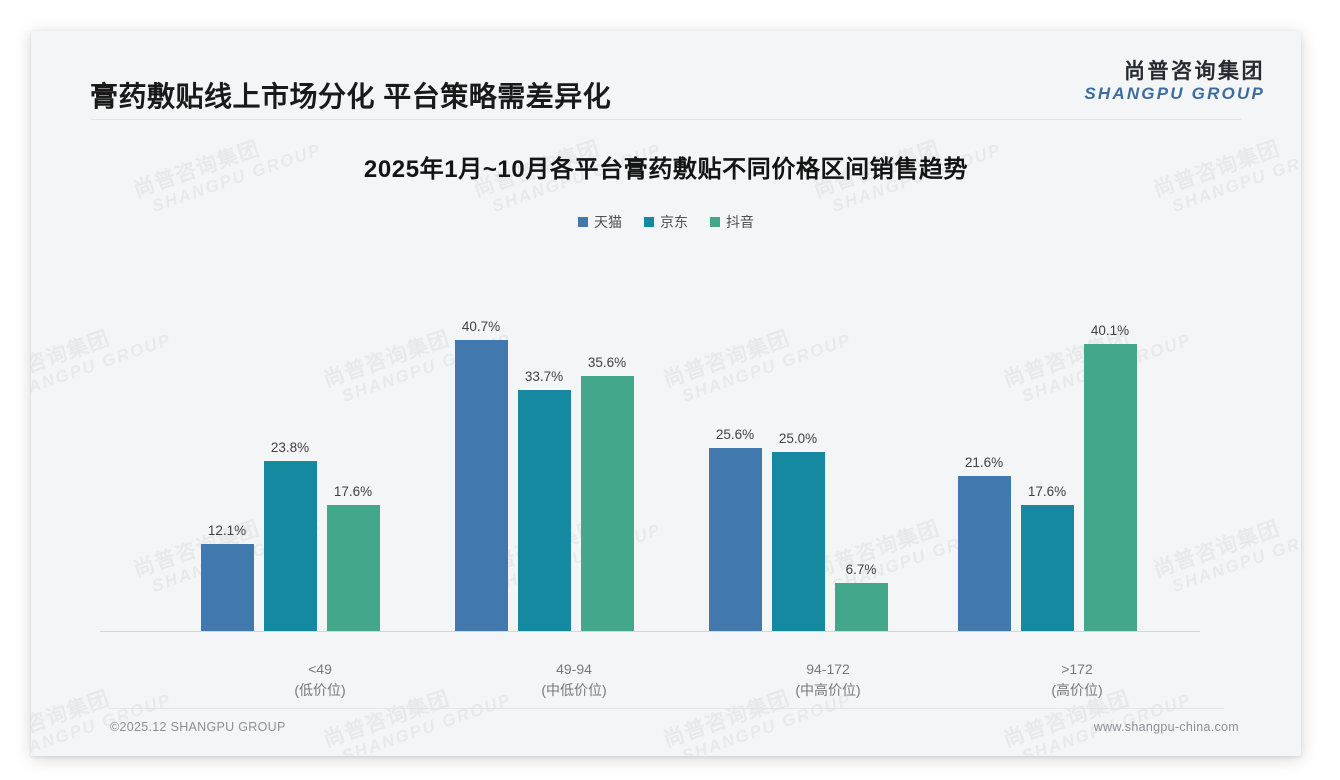  I want to click on bar-value-label: 35.6%, so click(607, 363).